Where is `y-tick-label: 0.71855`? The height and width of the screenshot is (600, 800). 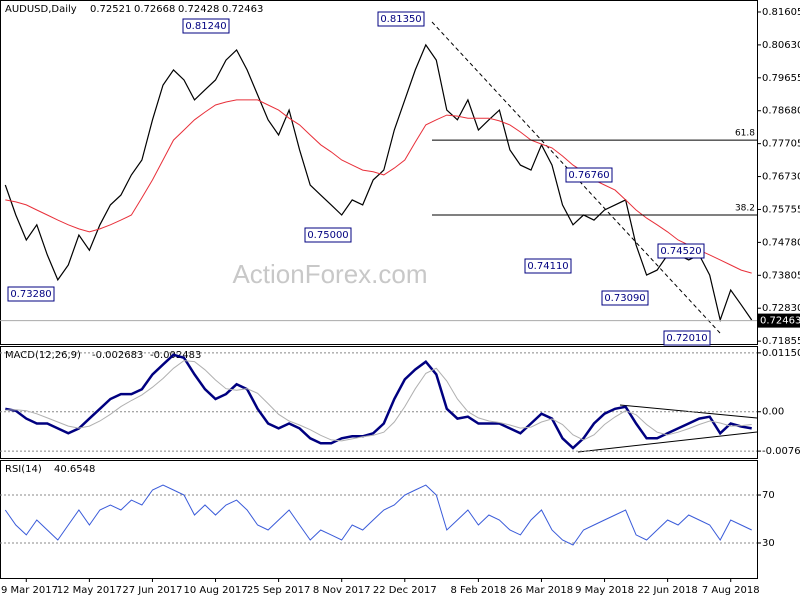 y-tick-label: 0.71855 is located at coordinates (781, 341).